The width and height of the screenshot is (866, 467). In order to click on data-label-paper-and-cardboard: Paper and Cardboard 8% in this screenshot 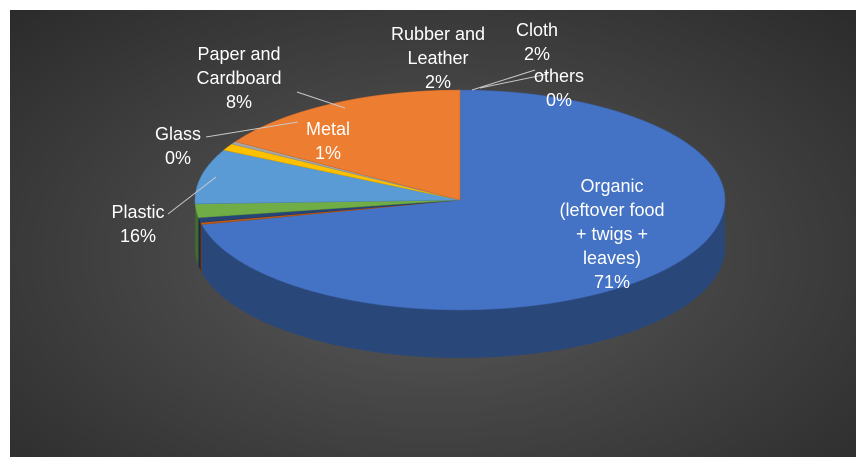, I will do `click(238, 78)`.